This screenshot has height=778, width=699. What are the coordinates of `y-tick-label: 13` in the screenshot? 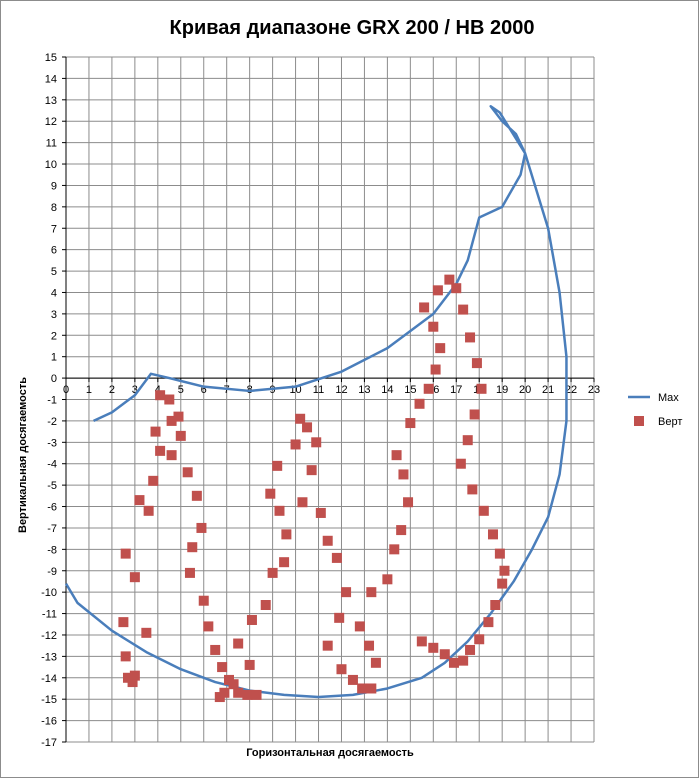 It's located at (51, 101).